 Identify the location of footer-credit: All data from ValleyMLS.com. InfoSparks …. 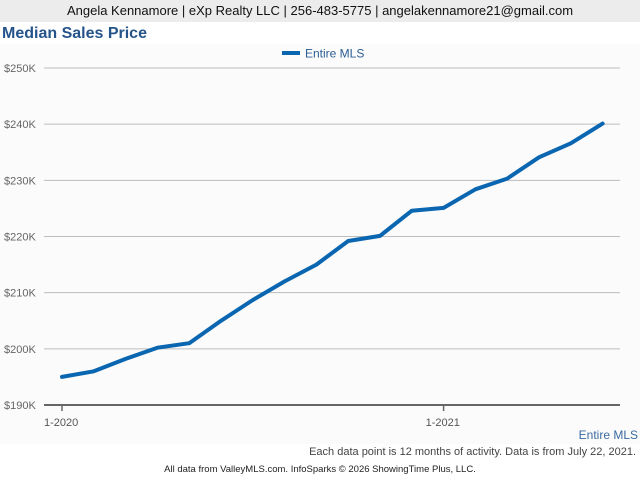
(320, 469).